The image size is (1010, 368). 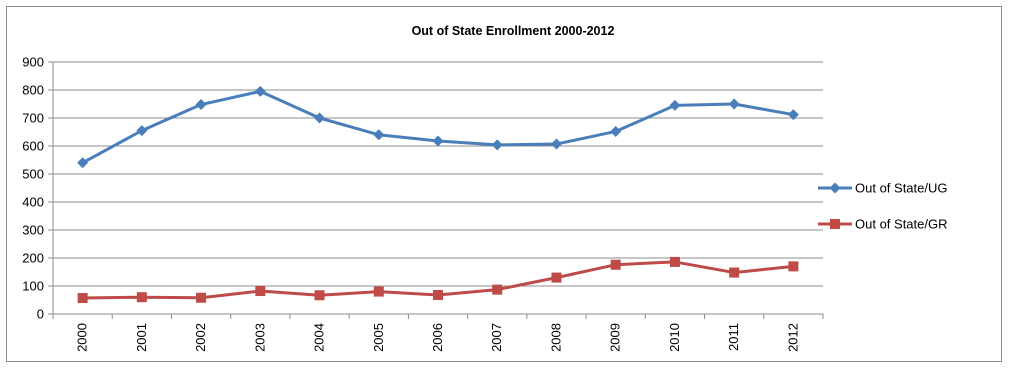 What do you see at coordinates (555, 337) in the screenshot?
I see `xtick-label: 2008` at bounding box center [555, 337].